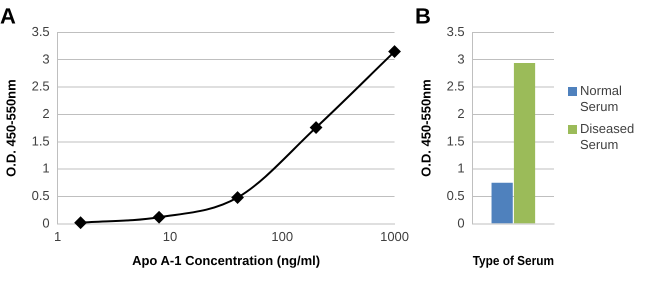  Describe the element at coordinates (8, 15) in the screenshot. I see `chart-title: A` at that location.